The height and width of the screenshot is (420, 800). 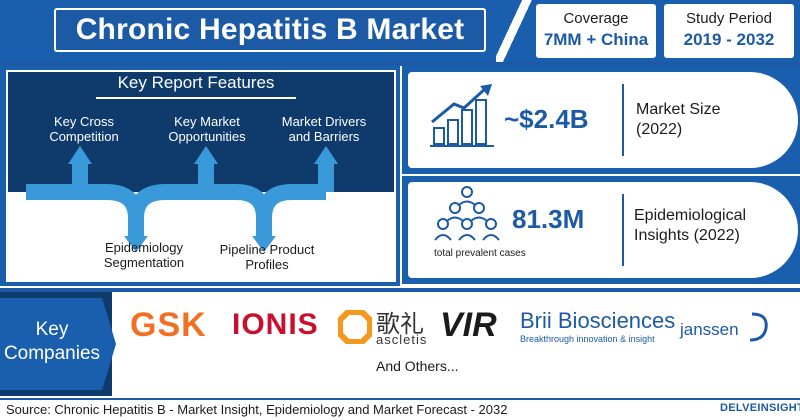 What do you see at coordinates (168, 325) in the screenshot?
I see `gsk-logo: GSK` at bounding box center [168, 325].